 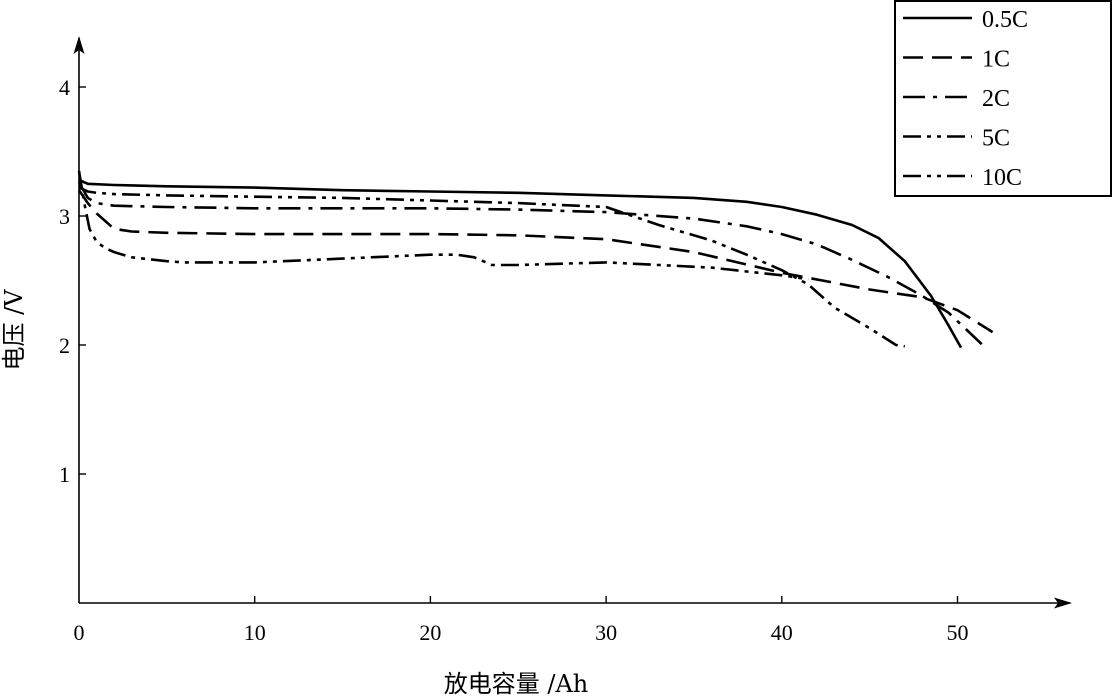 What do you see at coordinates (64, 216) in the screenshot?
I see `y-tick-label: 3` at bounding box center [64, 216].